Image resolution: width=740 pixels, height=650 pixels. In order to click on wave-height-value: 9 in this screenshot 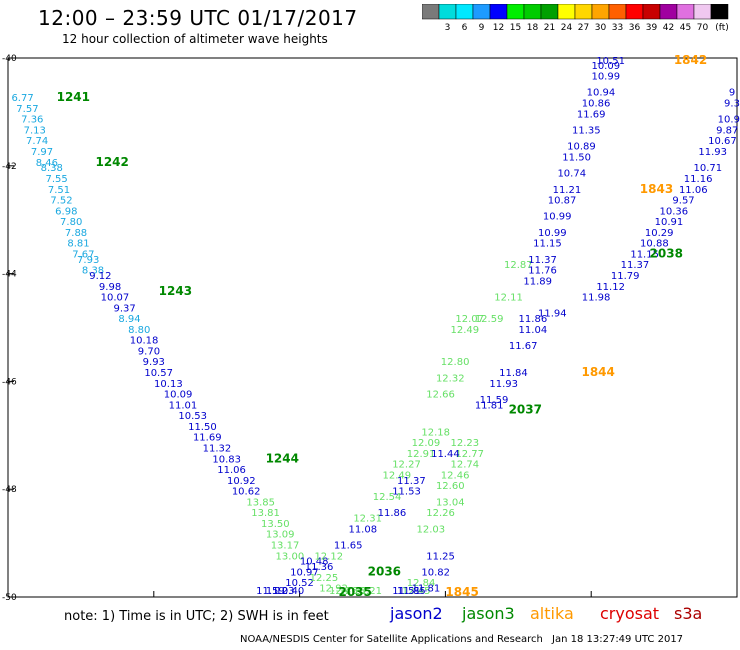, I will do `click(732, 93)`.